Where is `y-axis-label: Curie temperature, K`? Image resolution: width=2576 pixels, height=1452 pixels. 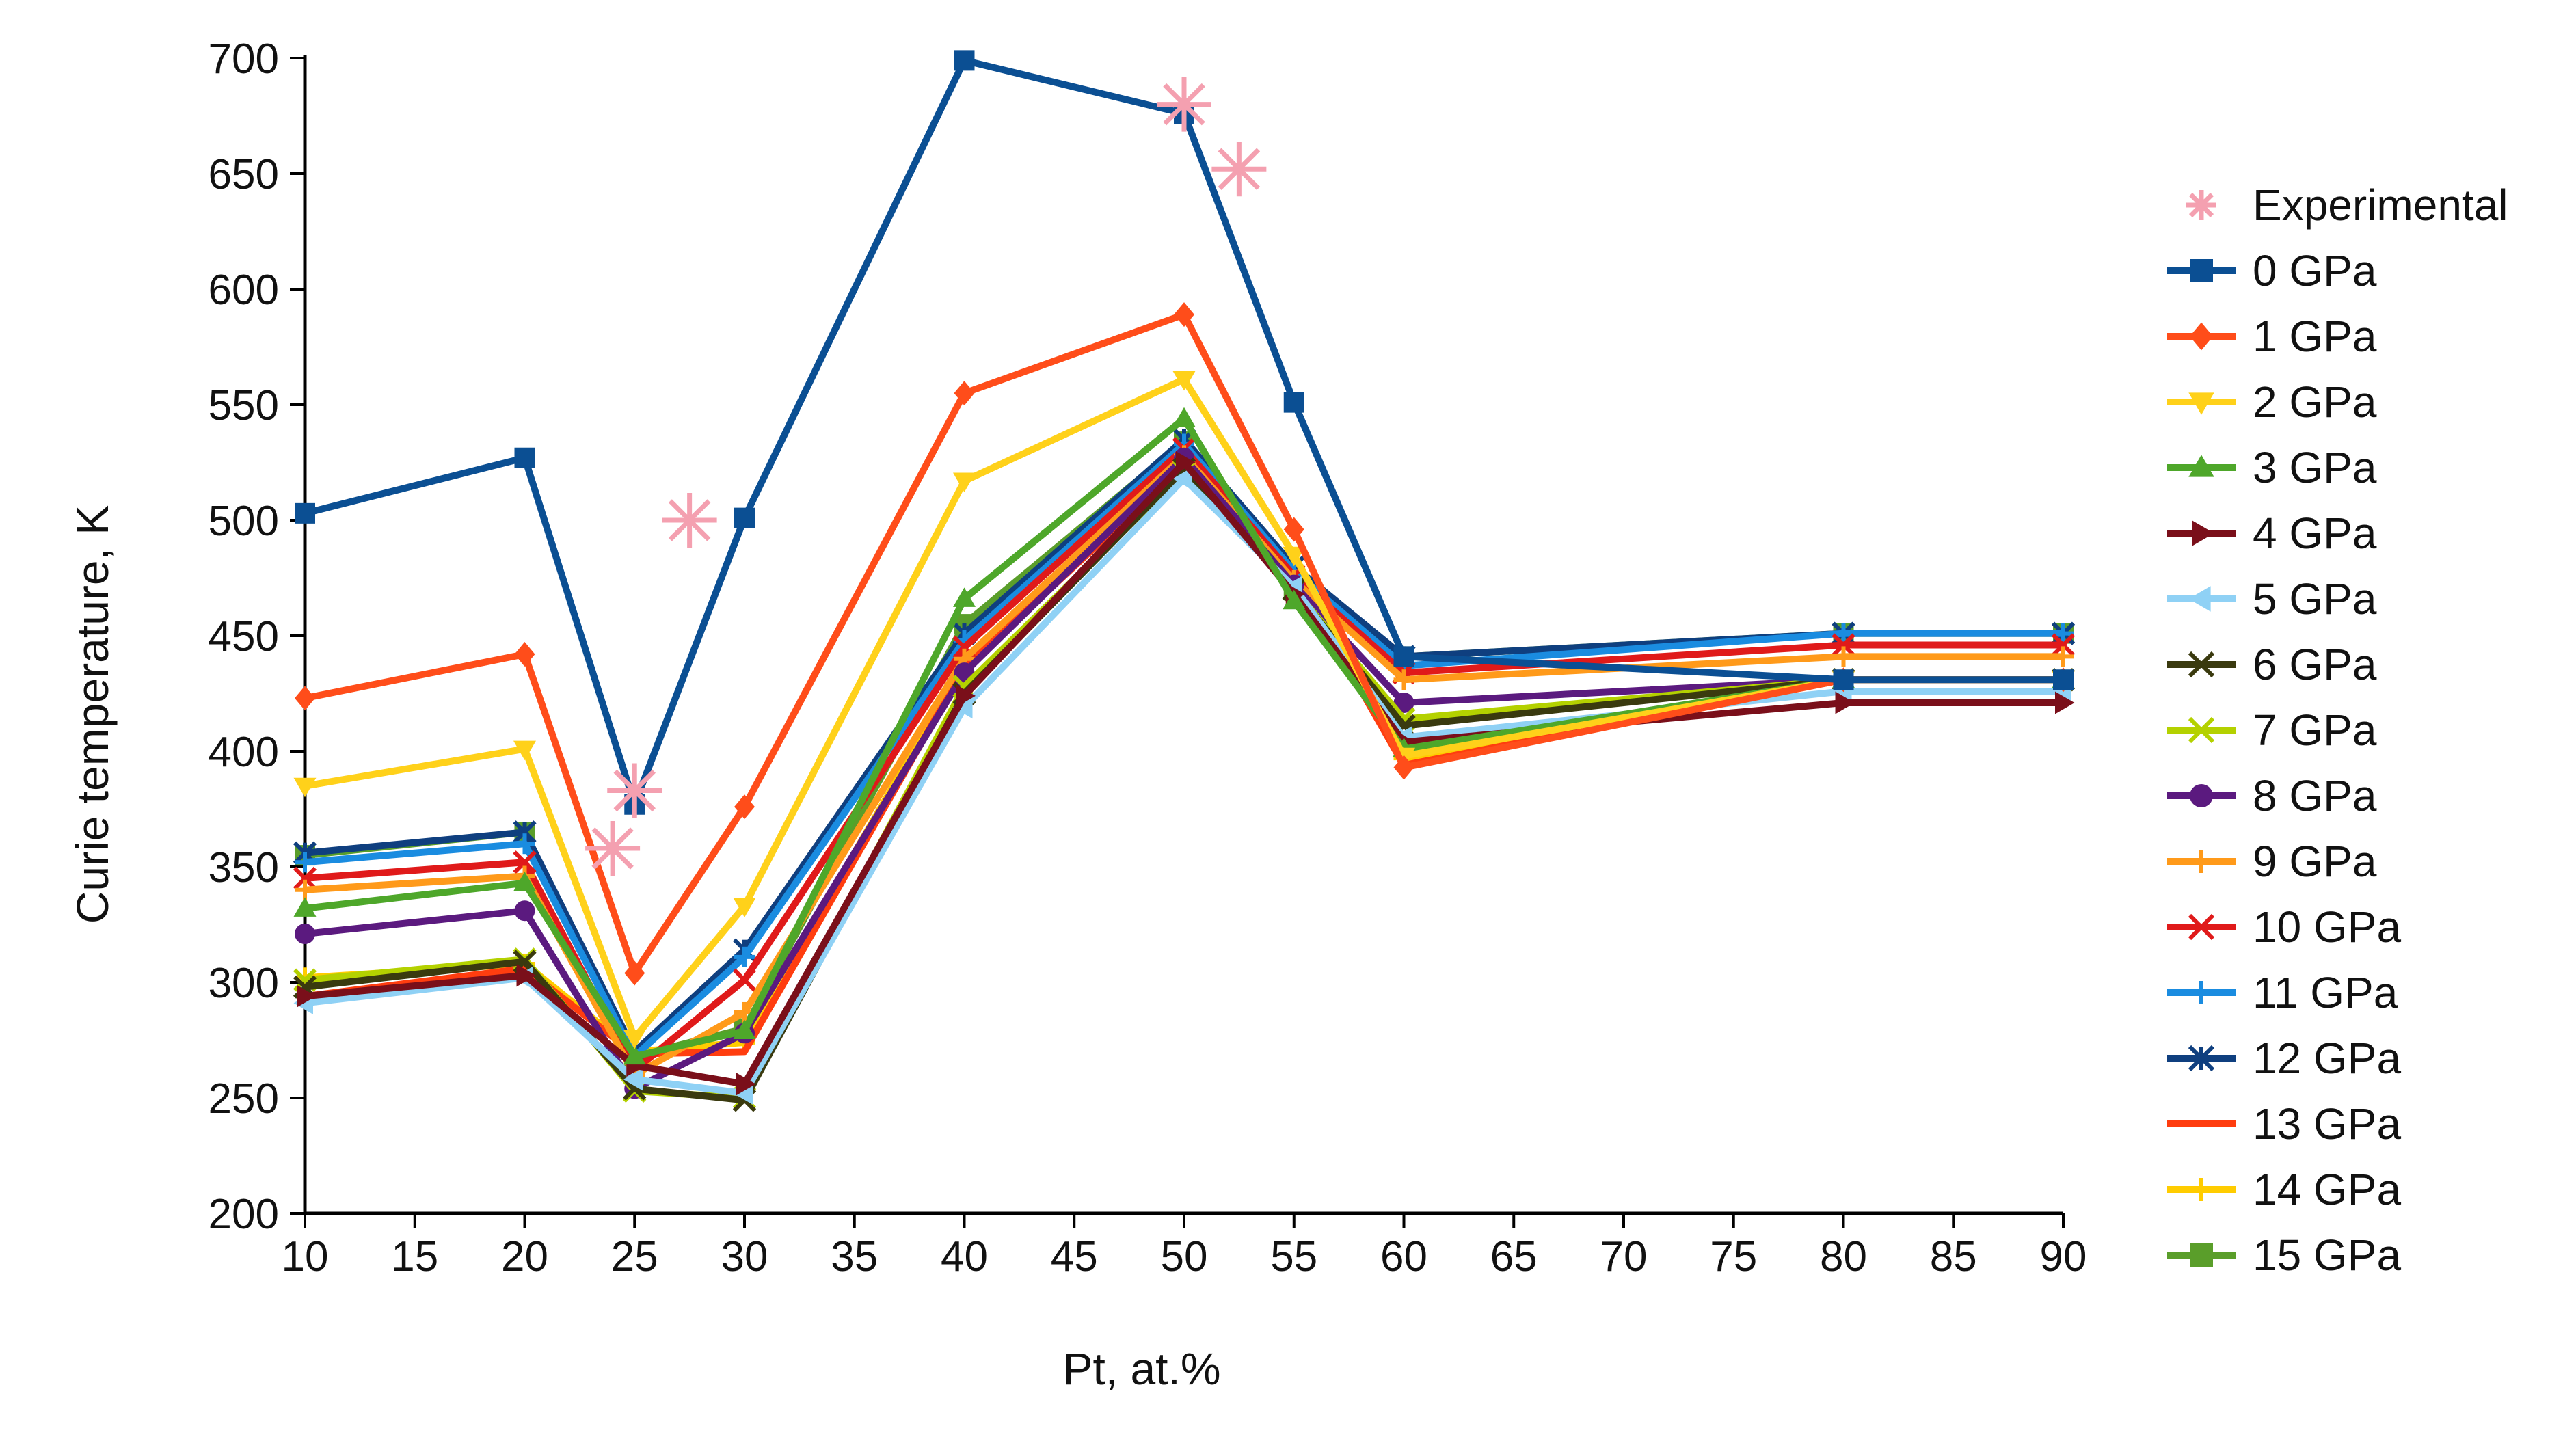
y-axis-label: Curie temperature, K is located at coordinates (92, 714).